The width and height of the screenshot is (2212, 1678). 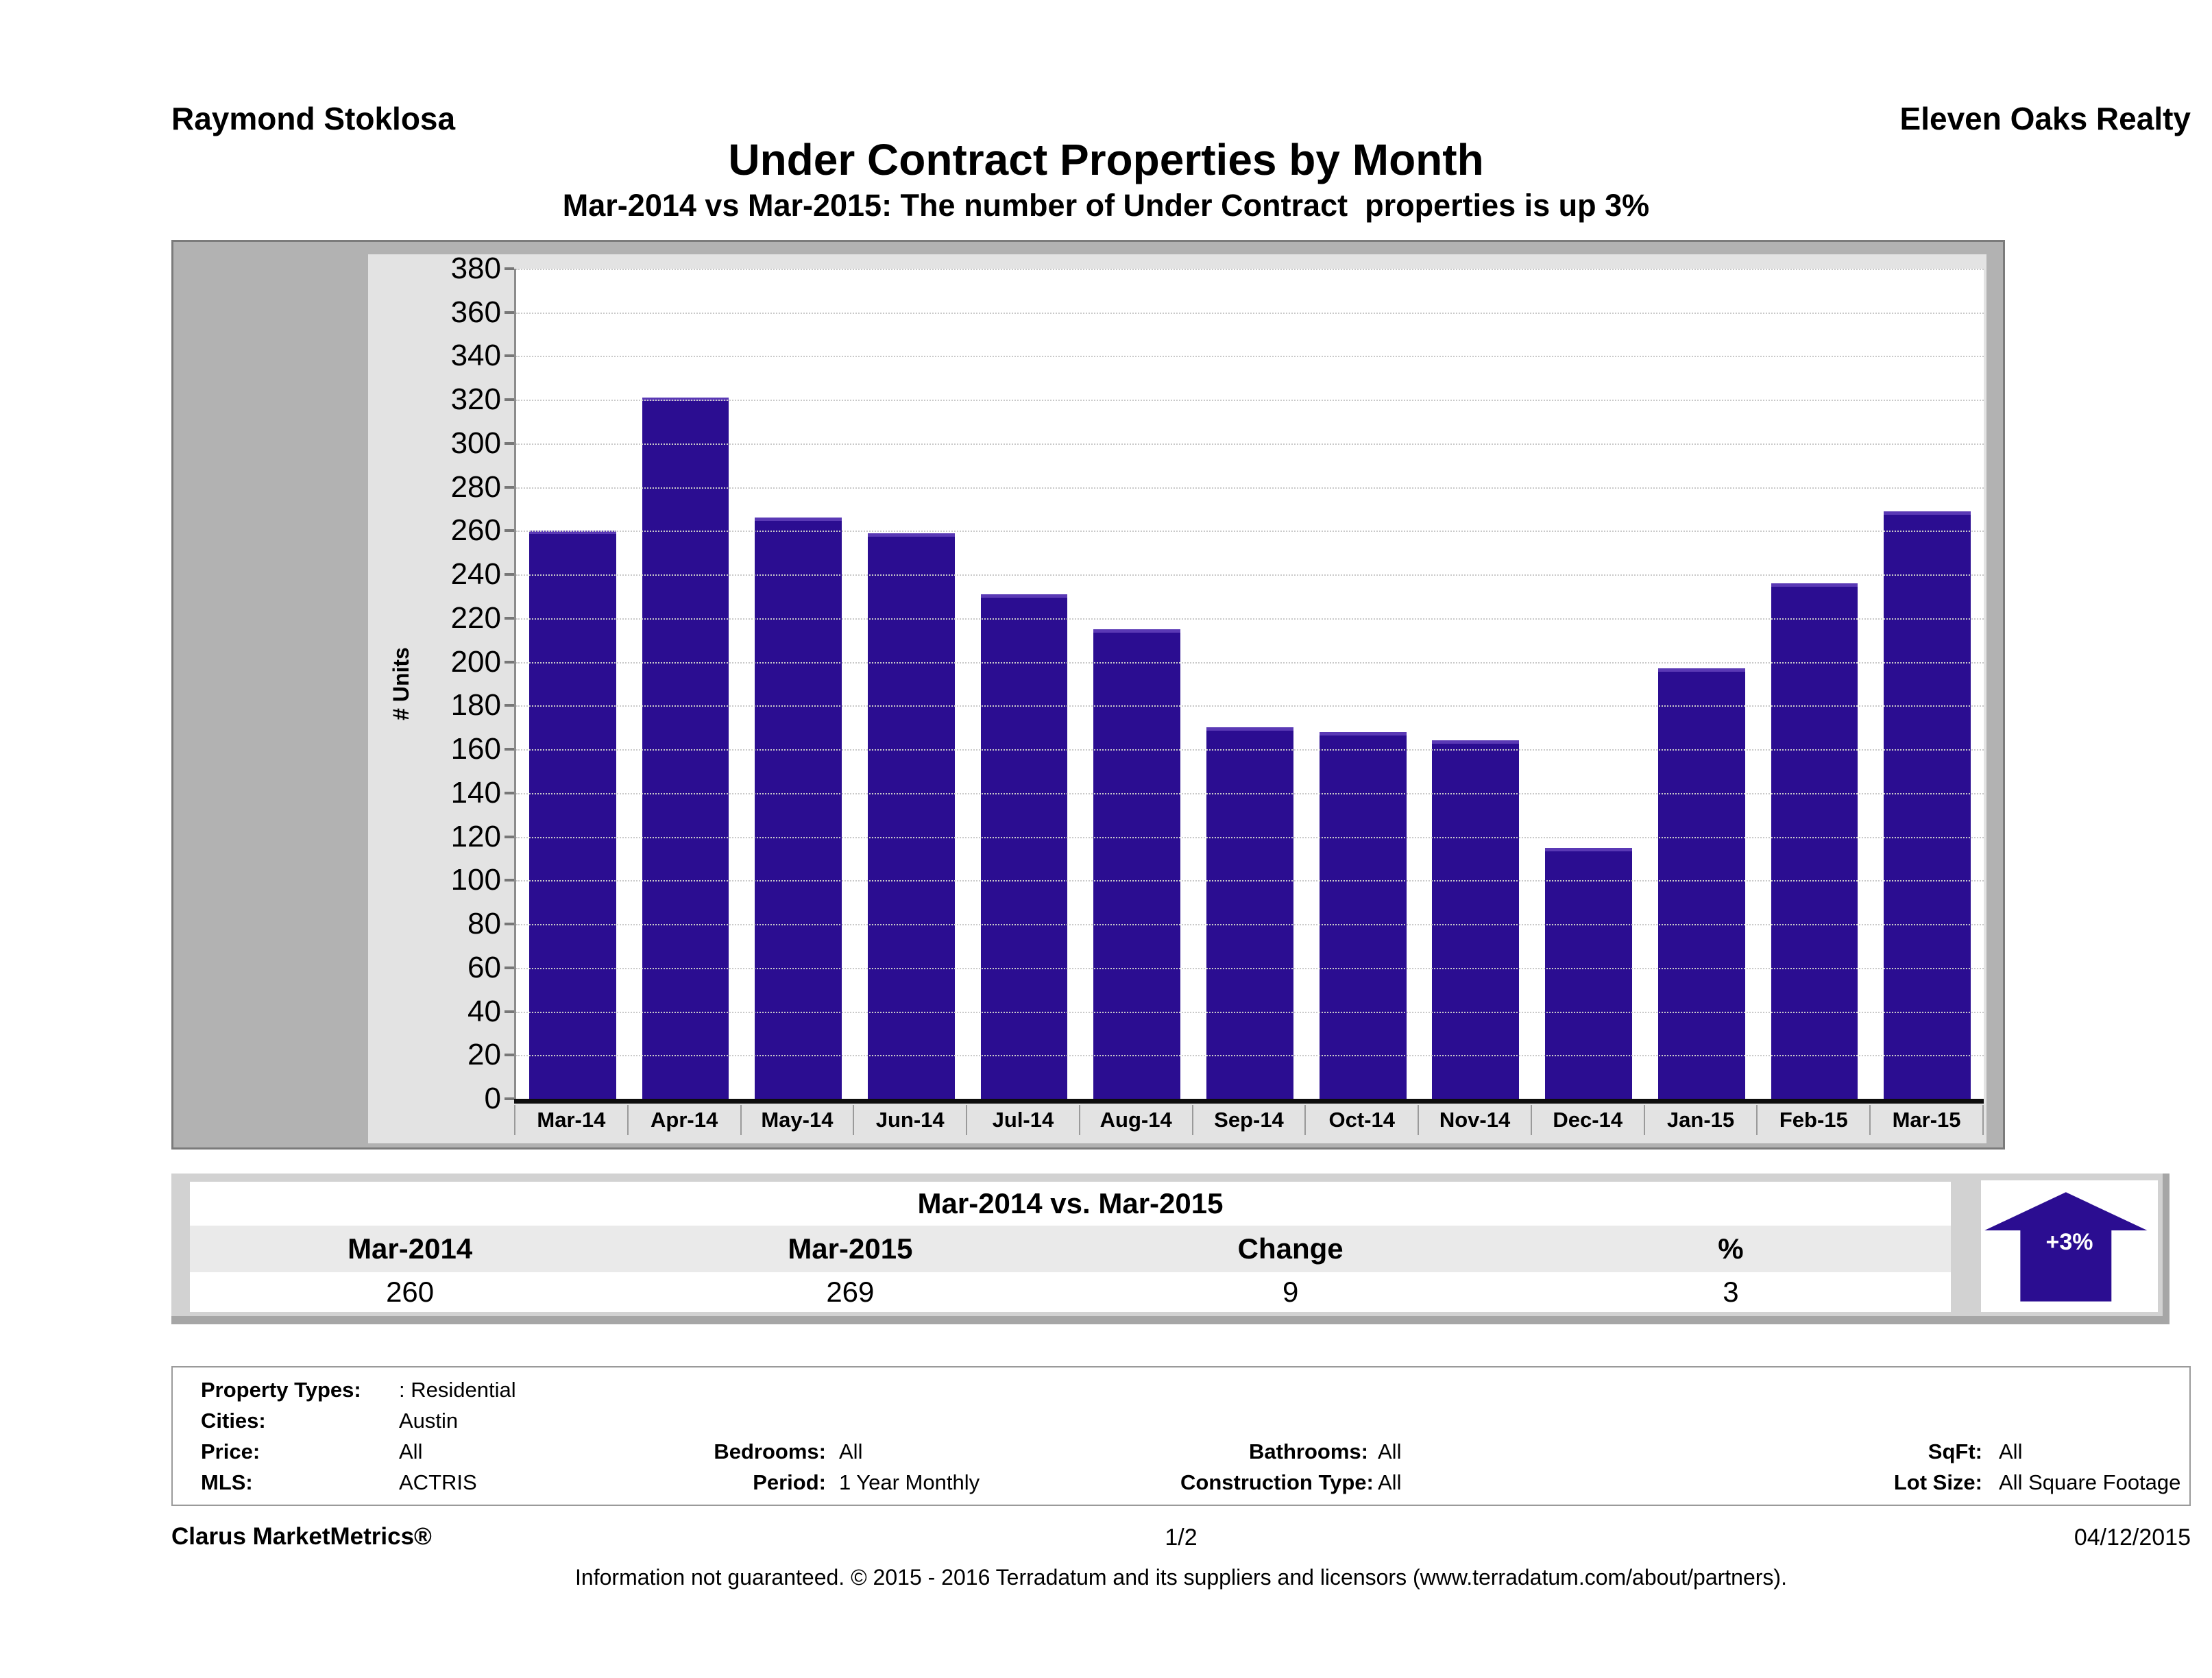 What do you see at coordinates (1812, 1120) in the screenshot?
I see `x-tick-label-Feb-15: Feb-15` at bounding box center [1812, 1120].